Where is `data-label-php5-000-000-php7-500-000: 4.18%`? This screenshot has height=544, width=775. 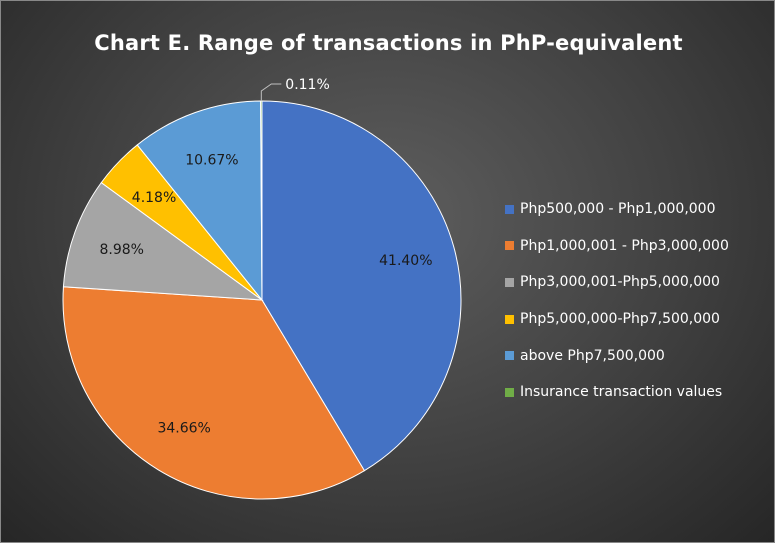 data-label-php5-000-000-php7-500-000: 4.18% is located at coordinates (154, 198).